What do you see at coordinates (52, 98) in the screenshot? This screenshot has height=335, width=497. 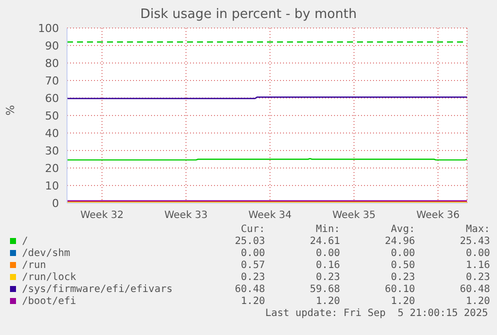 I see `y-tick-label: 60` at bounding box center [52, 98].